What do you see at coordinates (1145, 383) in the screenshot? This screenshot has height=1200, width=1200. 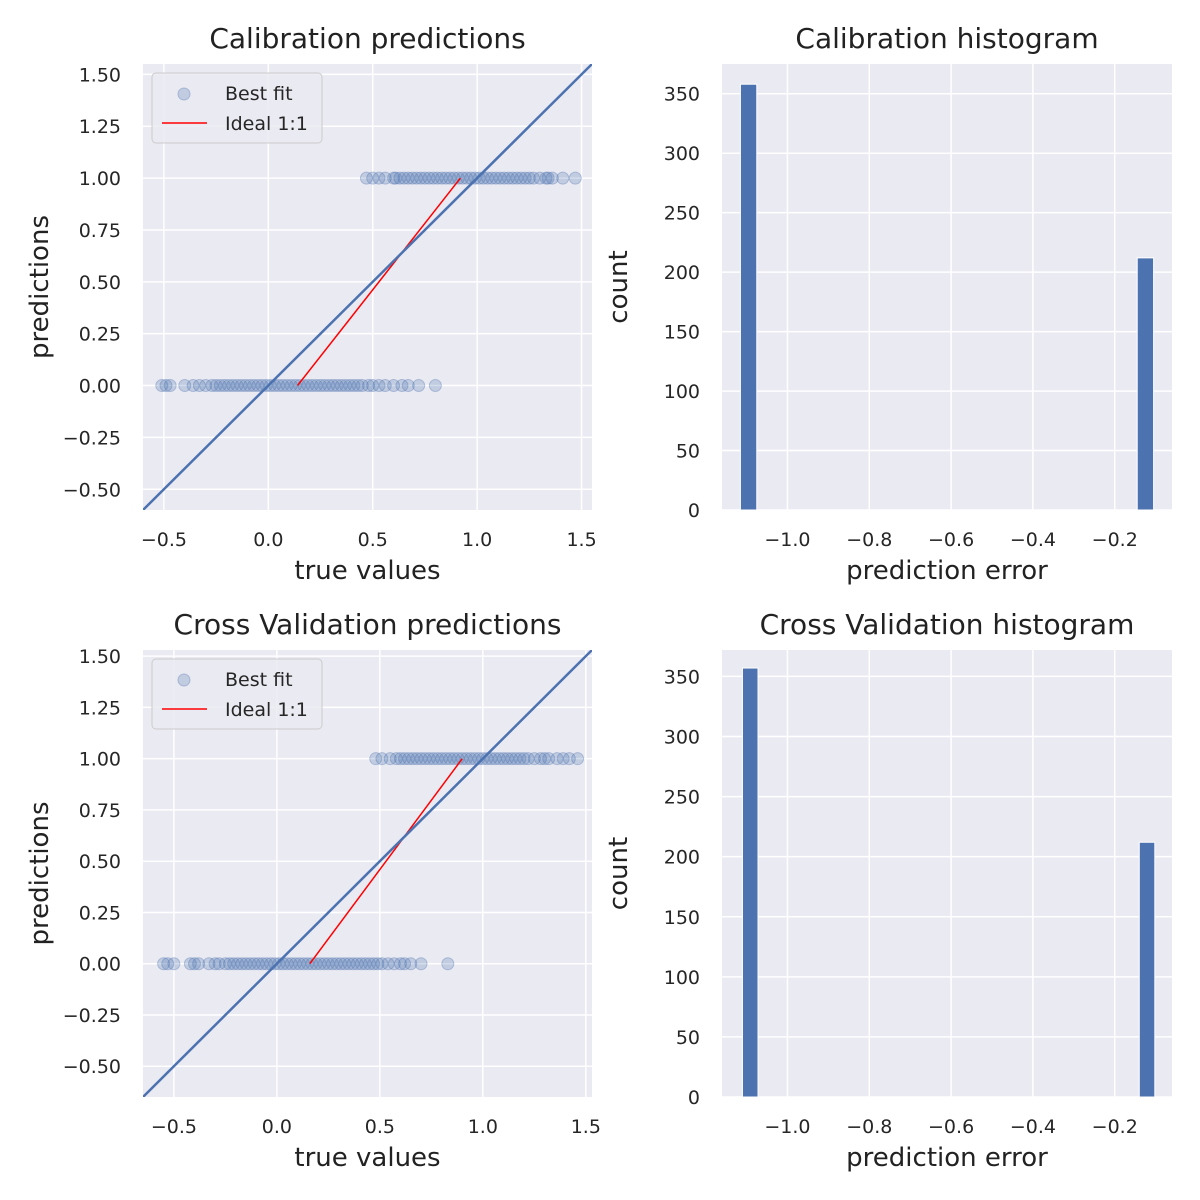 I see `histogram-bar` at bounding box center [1145, 383].